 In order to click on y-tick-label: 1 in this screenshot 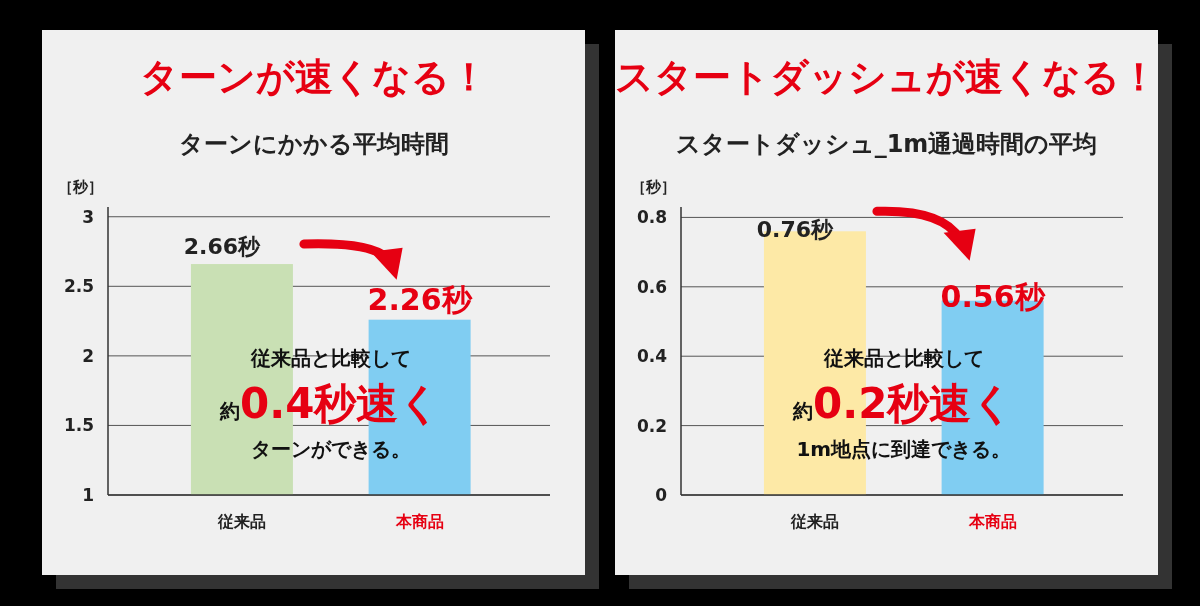, I will do `click(88, 495)`.